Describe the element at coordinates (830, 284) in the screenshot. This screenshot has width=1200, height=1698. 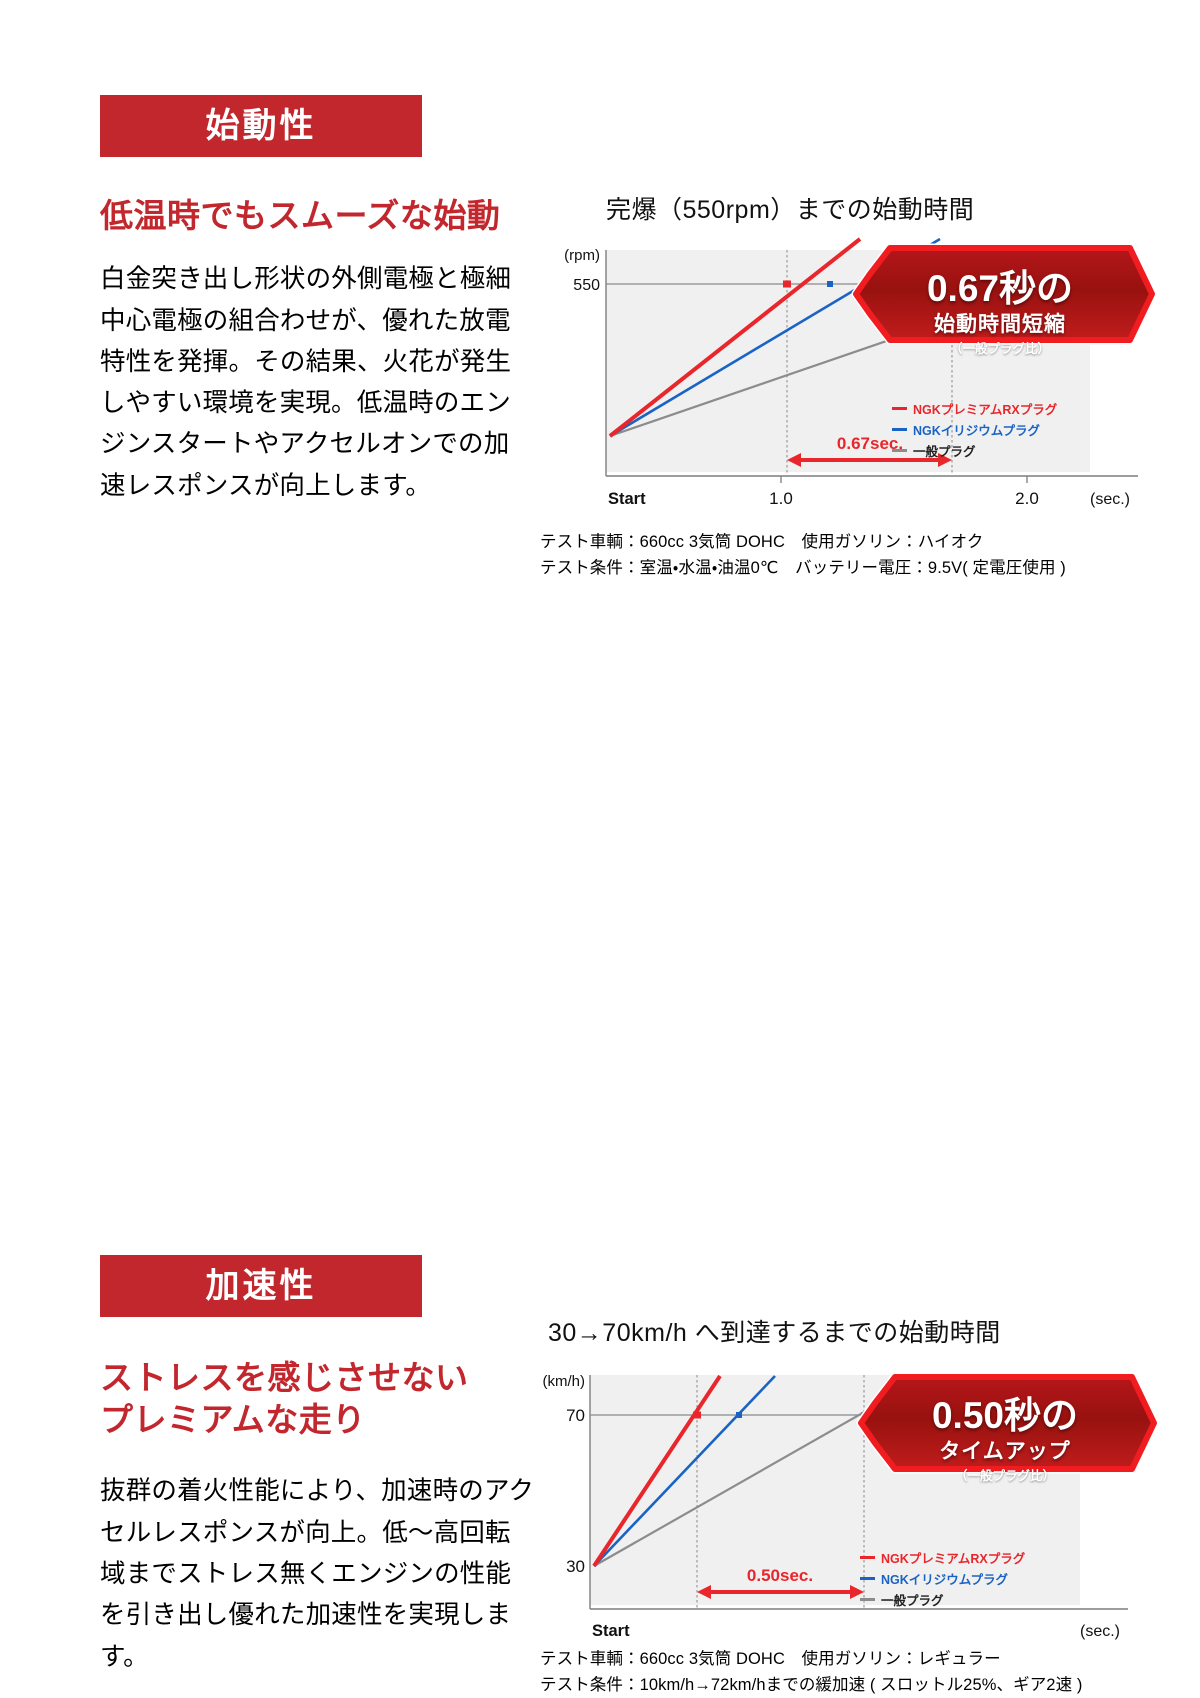
I see `chart-1-point-iridium` at that location.